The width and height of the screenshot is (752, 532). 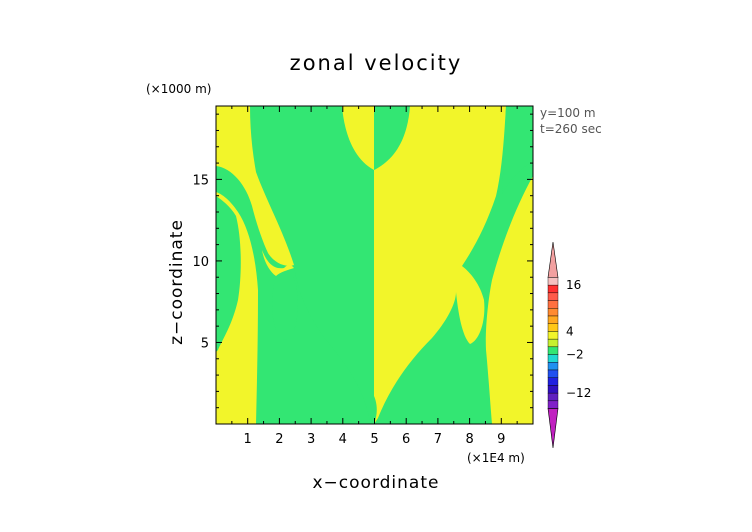 I want to click on field-region-positive-finger, so click(x=278, y=263).